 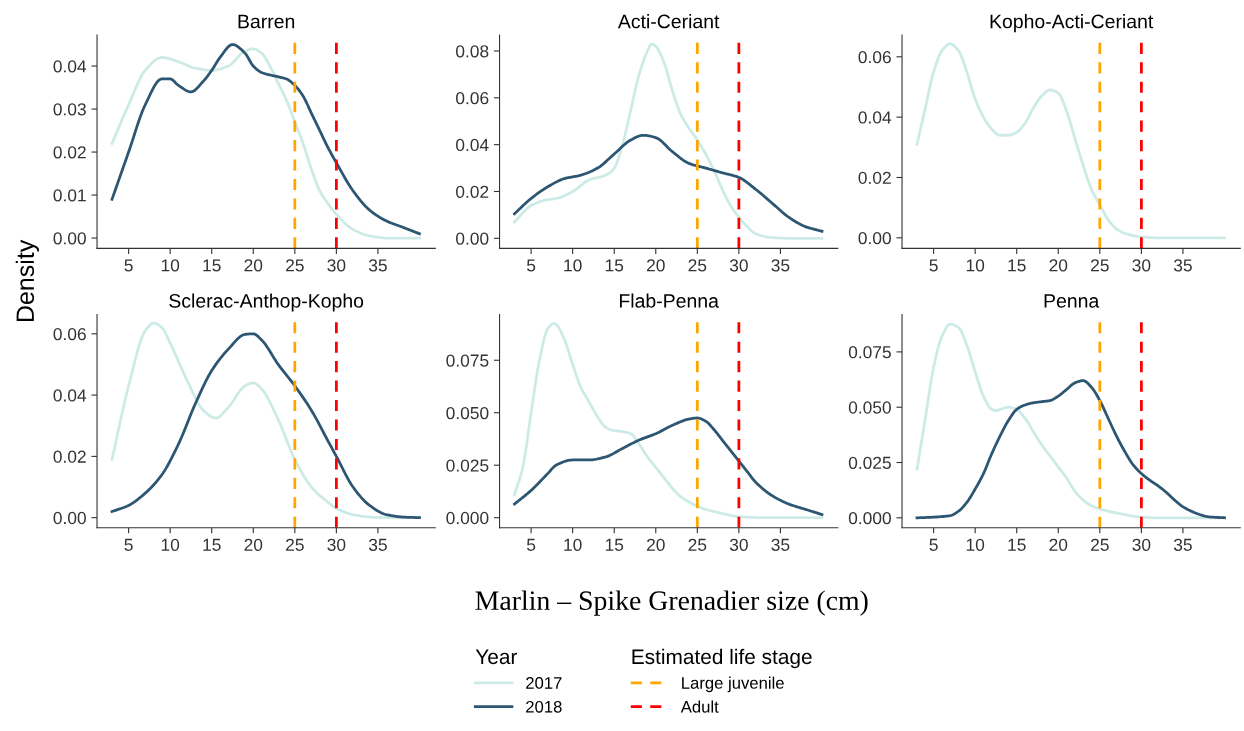 I want to click on x-axis-title: Marlin – Spike Grenadier size (cm), so click(x=671, y=603).